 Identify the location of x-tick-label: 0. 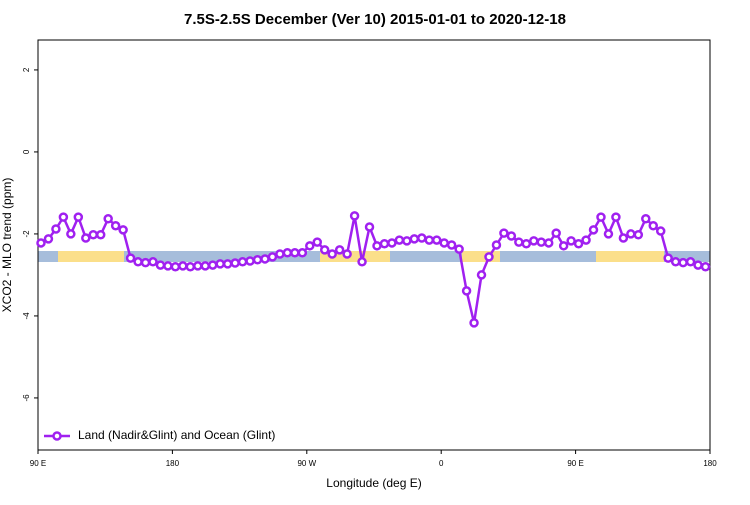
(441, 463).